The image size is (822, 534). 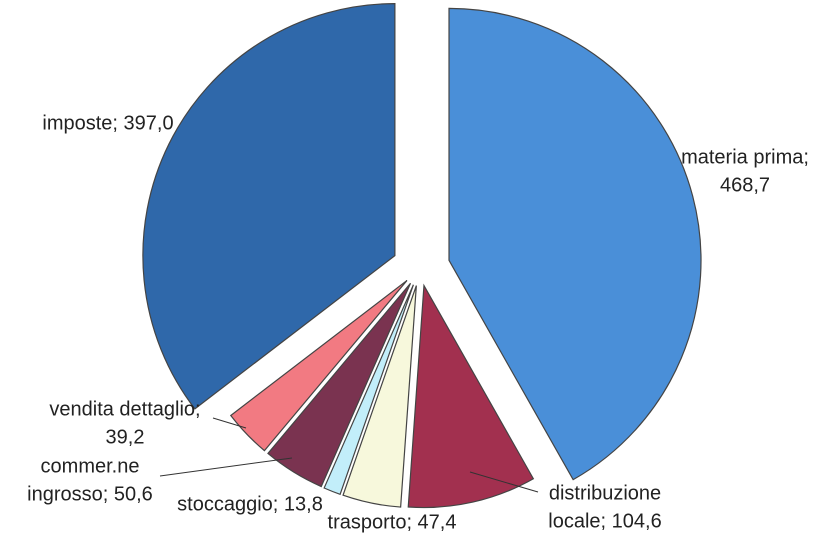 What do you see at coordinates (124, 409) in the screenshot?
I see `data-label: vendita dettaglio;` at bounding box center [124, 409].